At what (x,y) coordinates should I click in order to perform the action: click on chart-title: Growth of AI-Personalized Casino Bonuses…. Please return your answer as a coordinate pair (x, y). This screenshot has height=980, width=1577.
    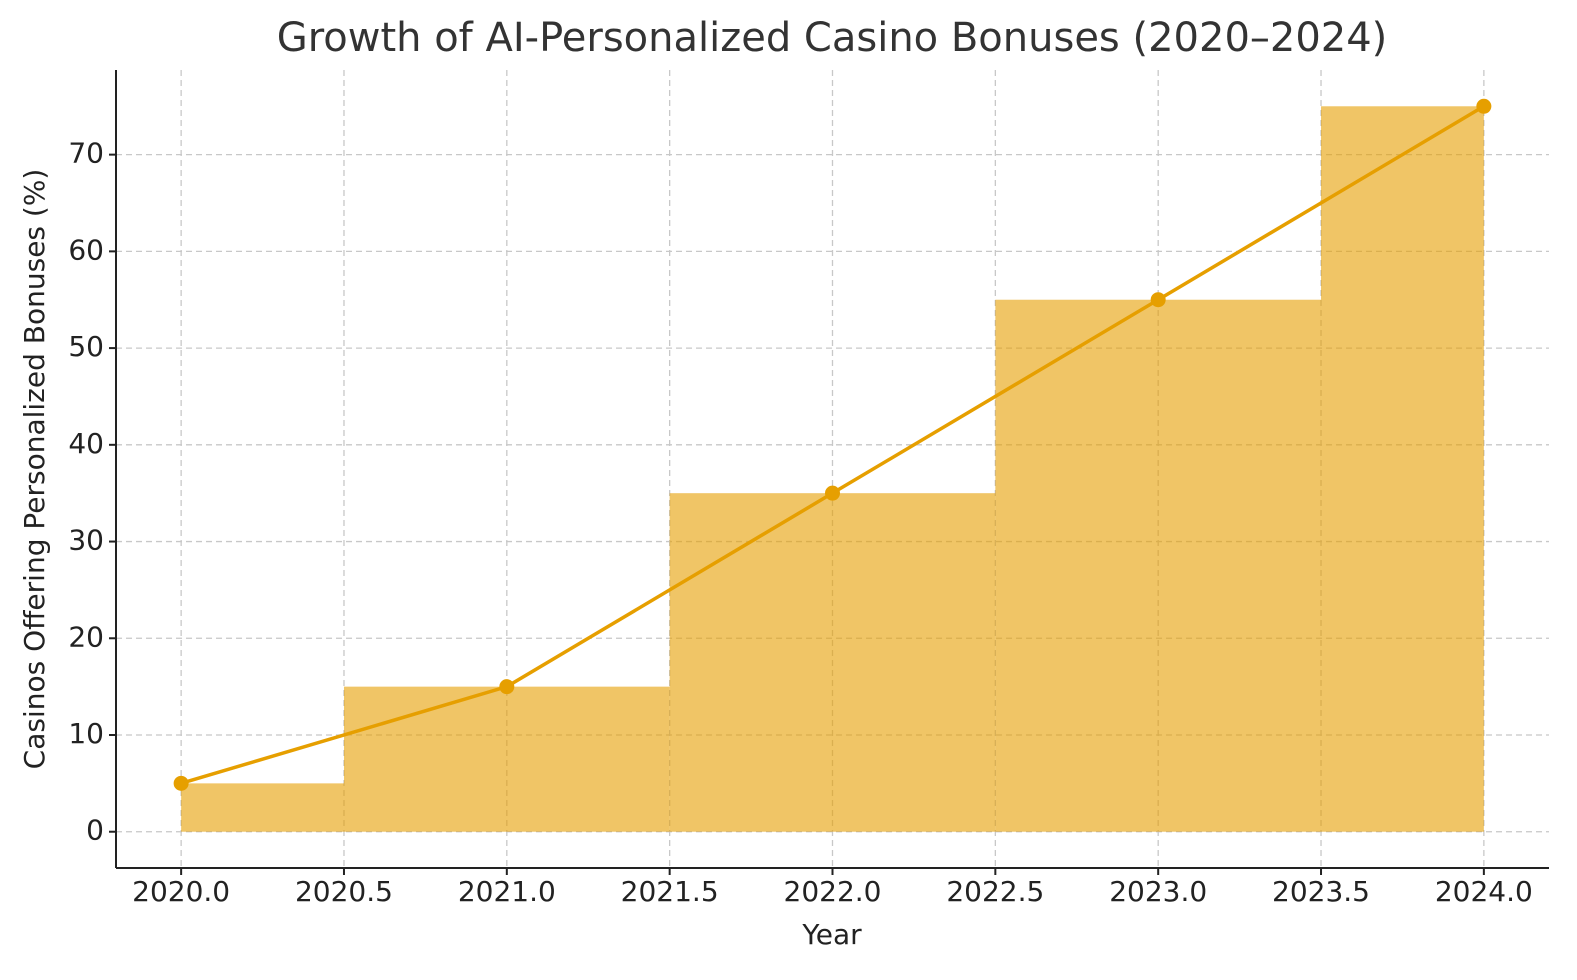
    Looking at the image, I should click on (832, 38).